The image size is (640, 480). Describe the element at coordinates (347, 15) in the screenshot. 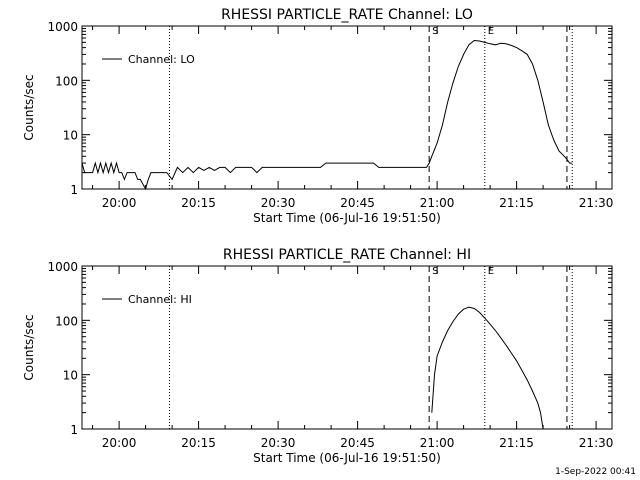

I see `chart-title: RHESSI PARTICLE_RATE Channel: LO` at that location.